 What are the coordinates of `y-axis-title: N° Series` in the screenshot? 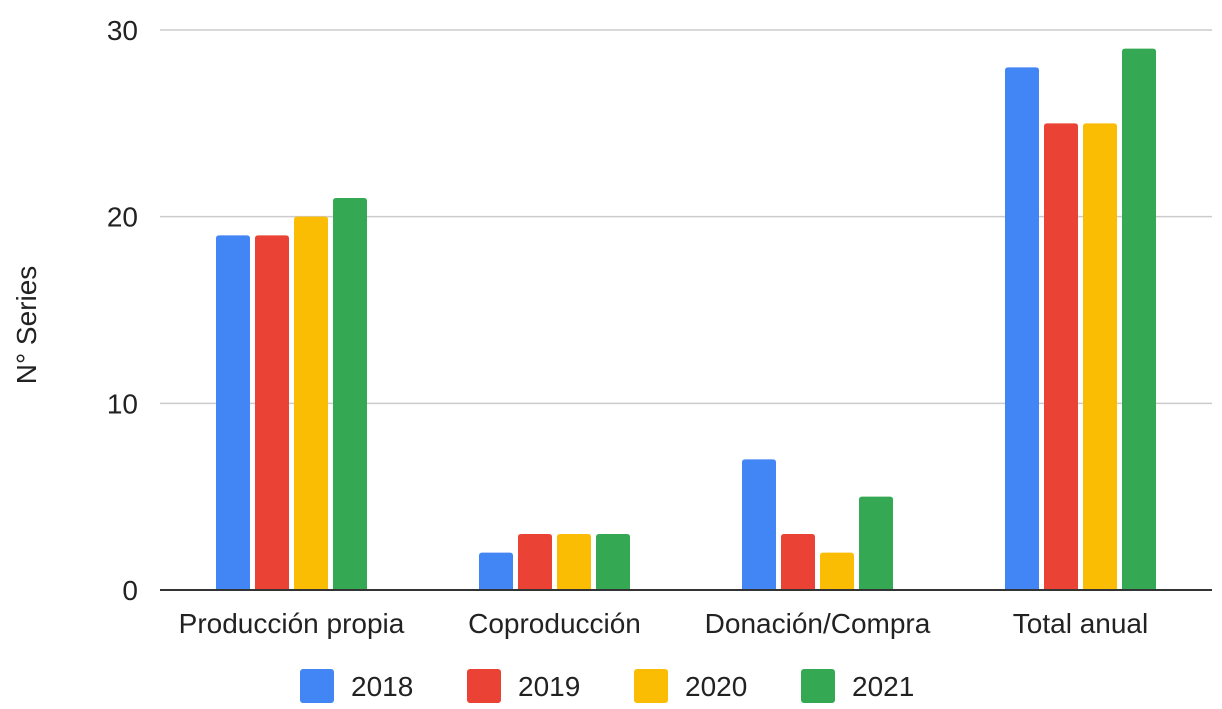 It's located at (26, 325).